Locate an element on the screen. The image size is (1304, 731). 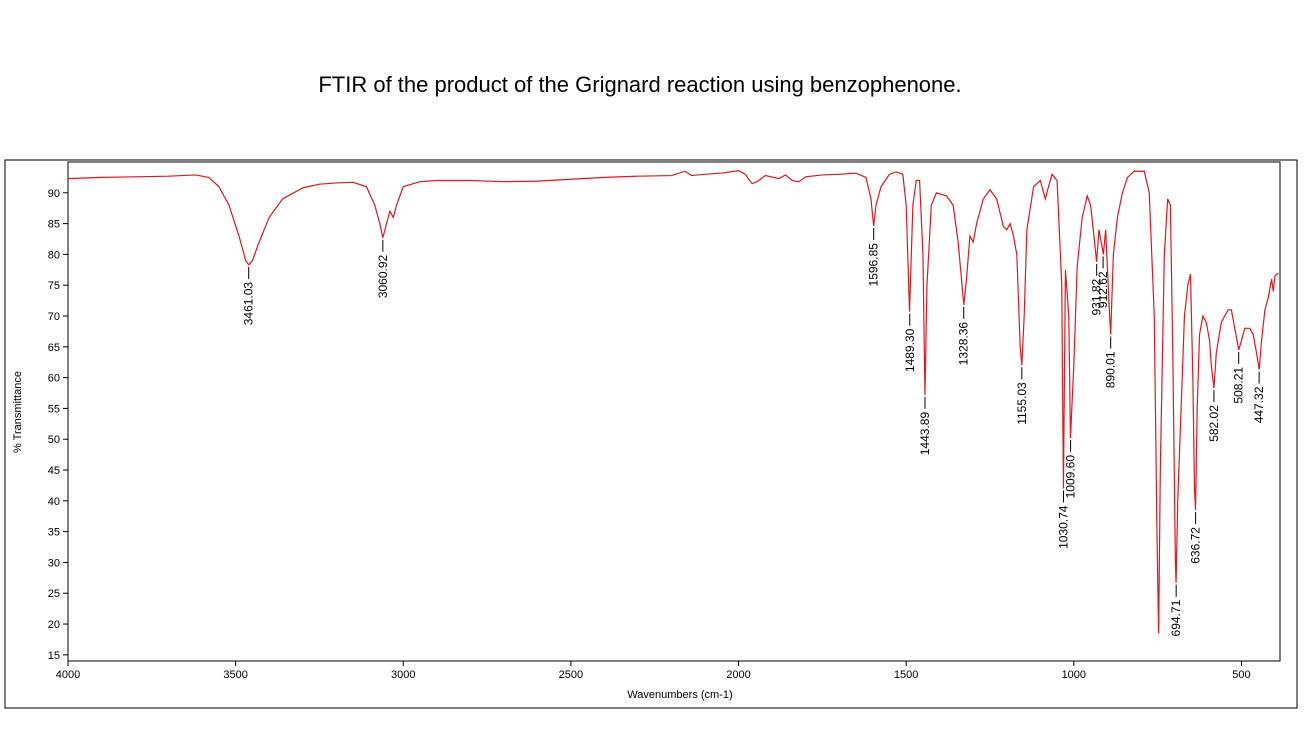
y-tick-label: 90 is located at coordinates (54, 194).